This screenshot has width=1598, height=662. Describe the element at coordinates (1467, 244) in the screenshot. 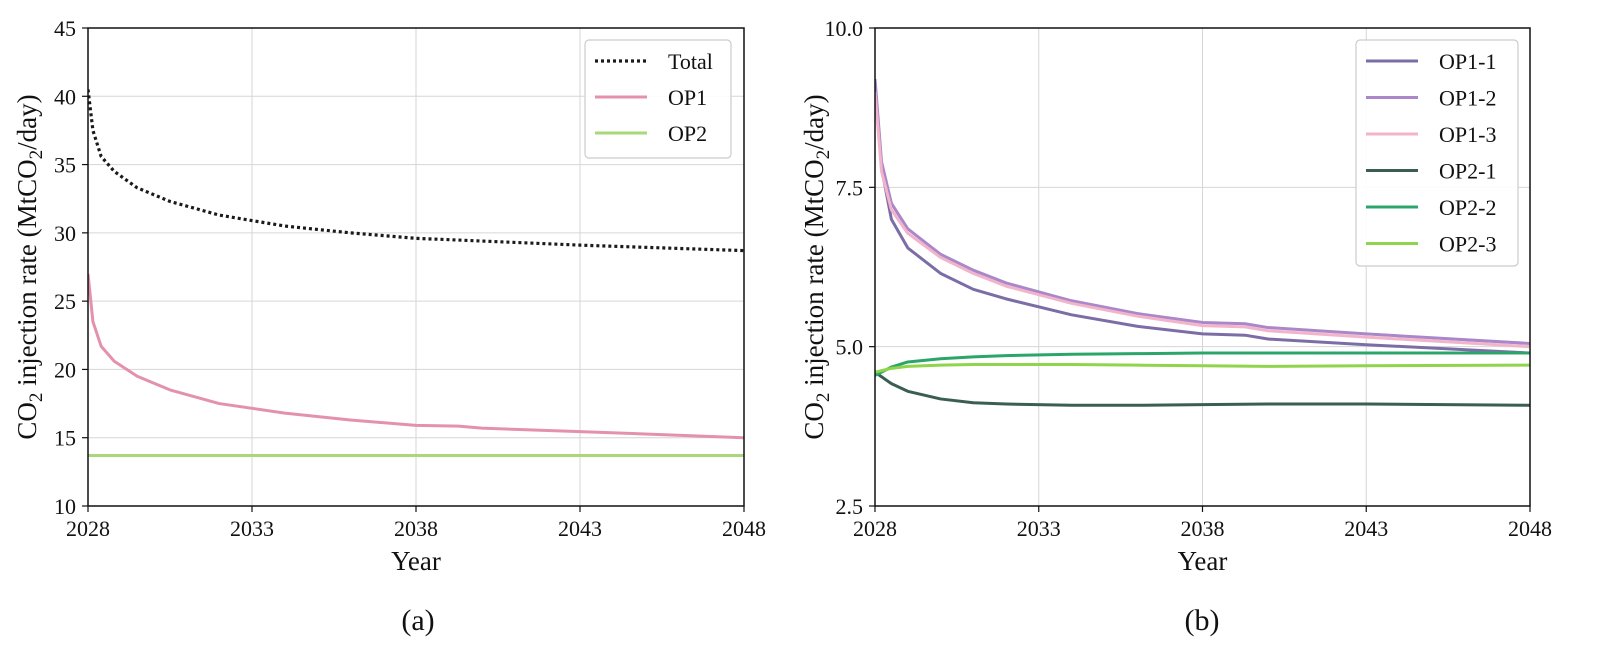

I see `b-legend-label-op2-3: OP2-3` at that location.